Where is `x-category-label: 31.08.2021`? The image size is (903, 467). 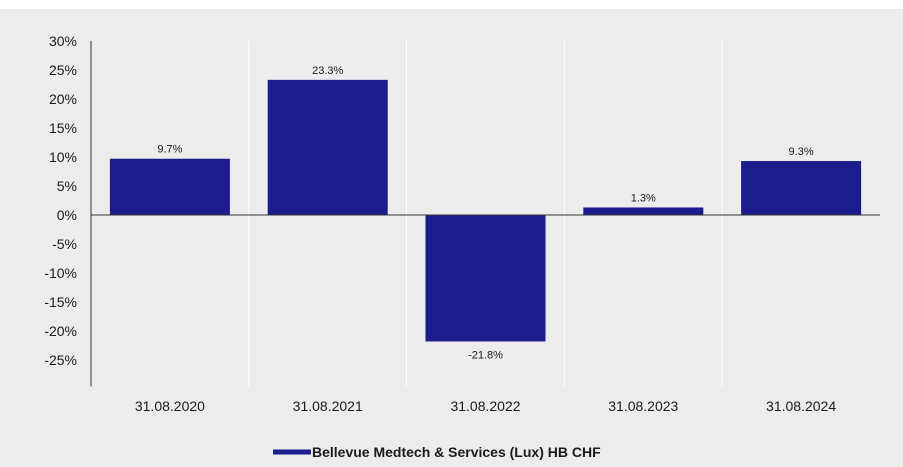
x-category-label: 31.08.2021 is located at coordinates (328, 406).